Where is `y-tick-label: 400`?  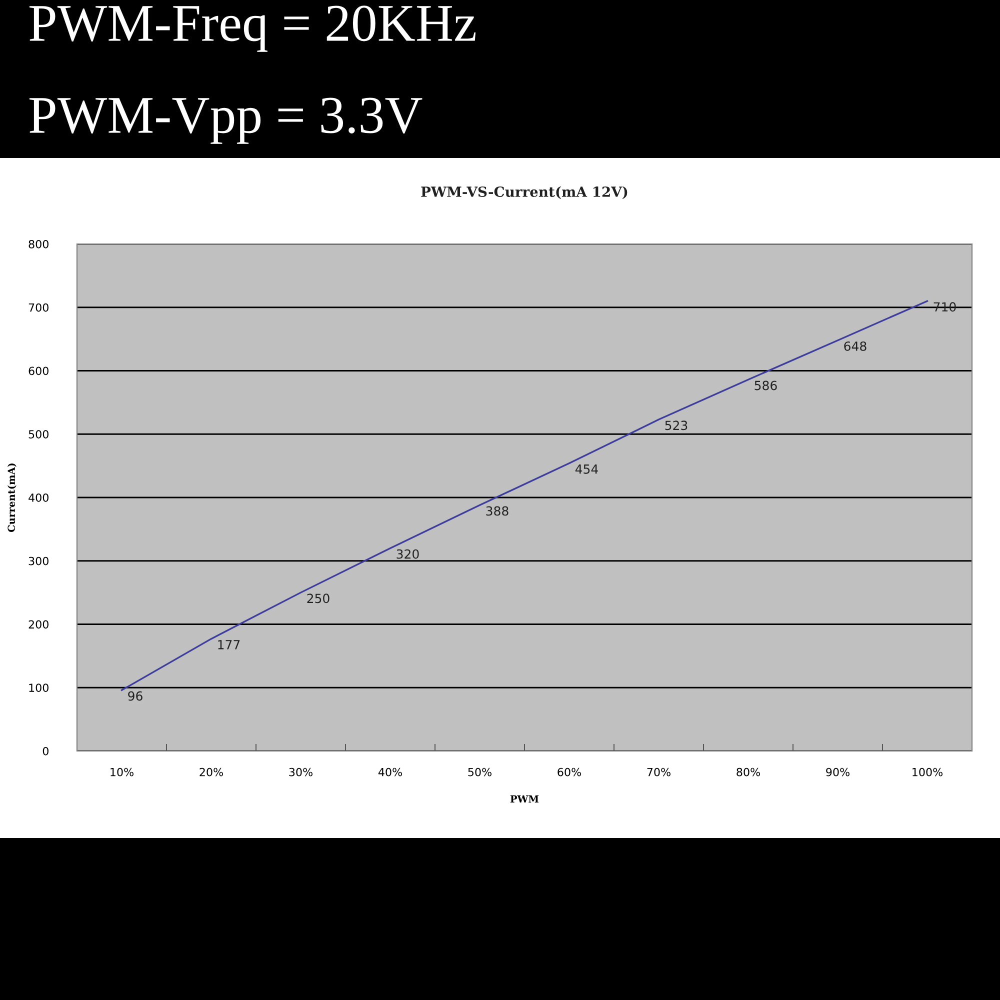 y-tick-label: 400 is located at coordinates (38, 497).